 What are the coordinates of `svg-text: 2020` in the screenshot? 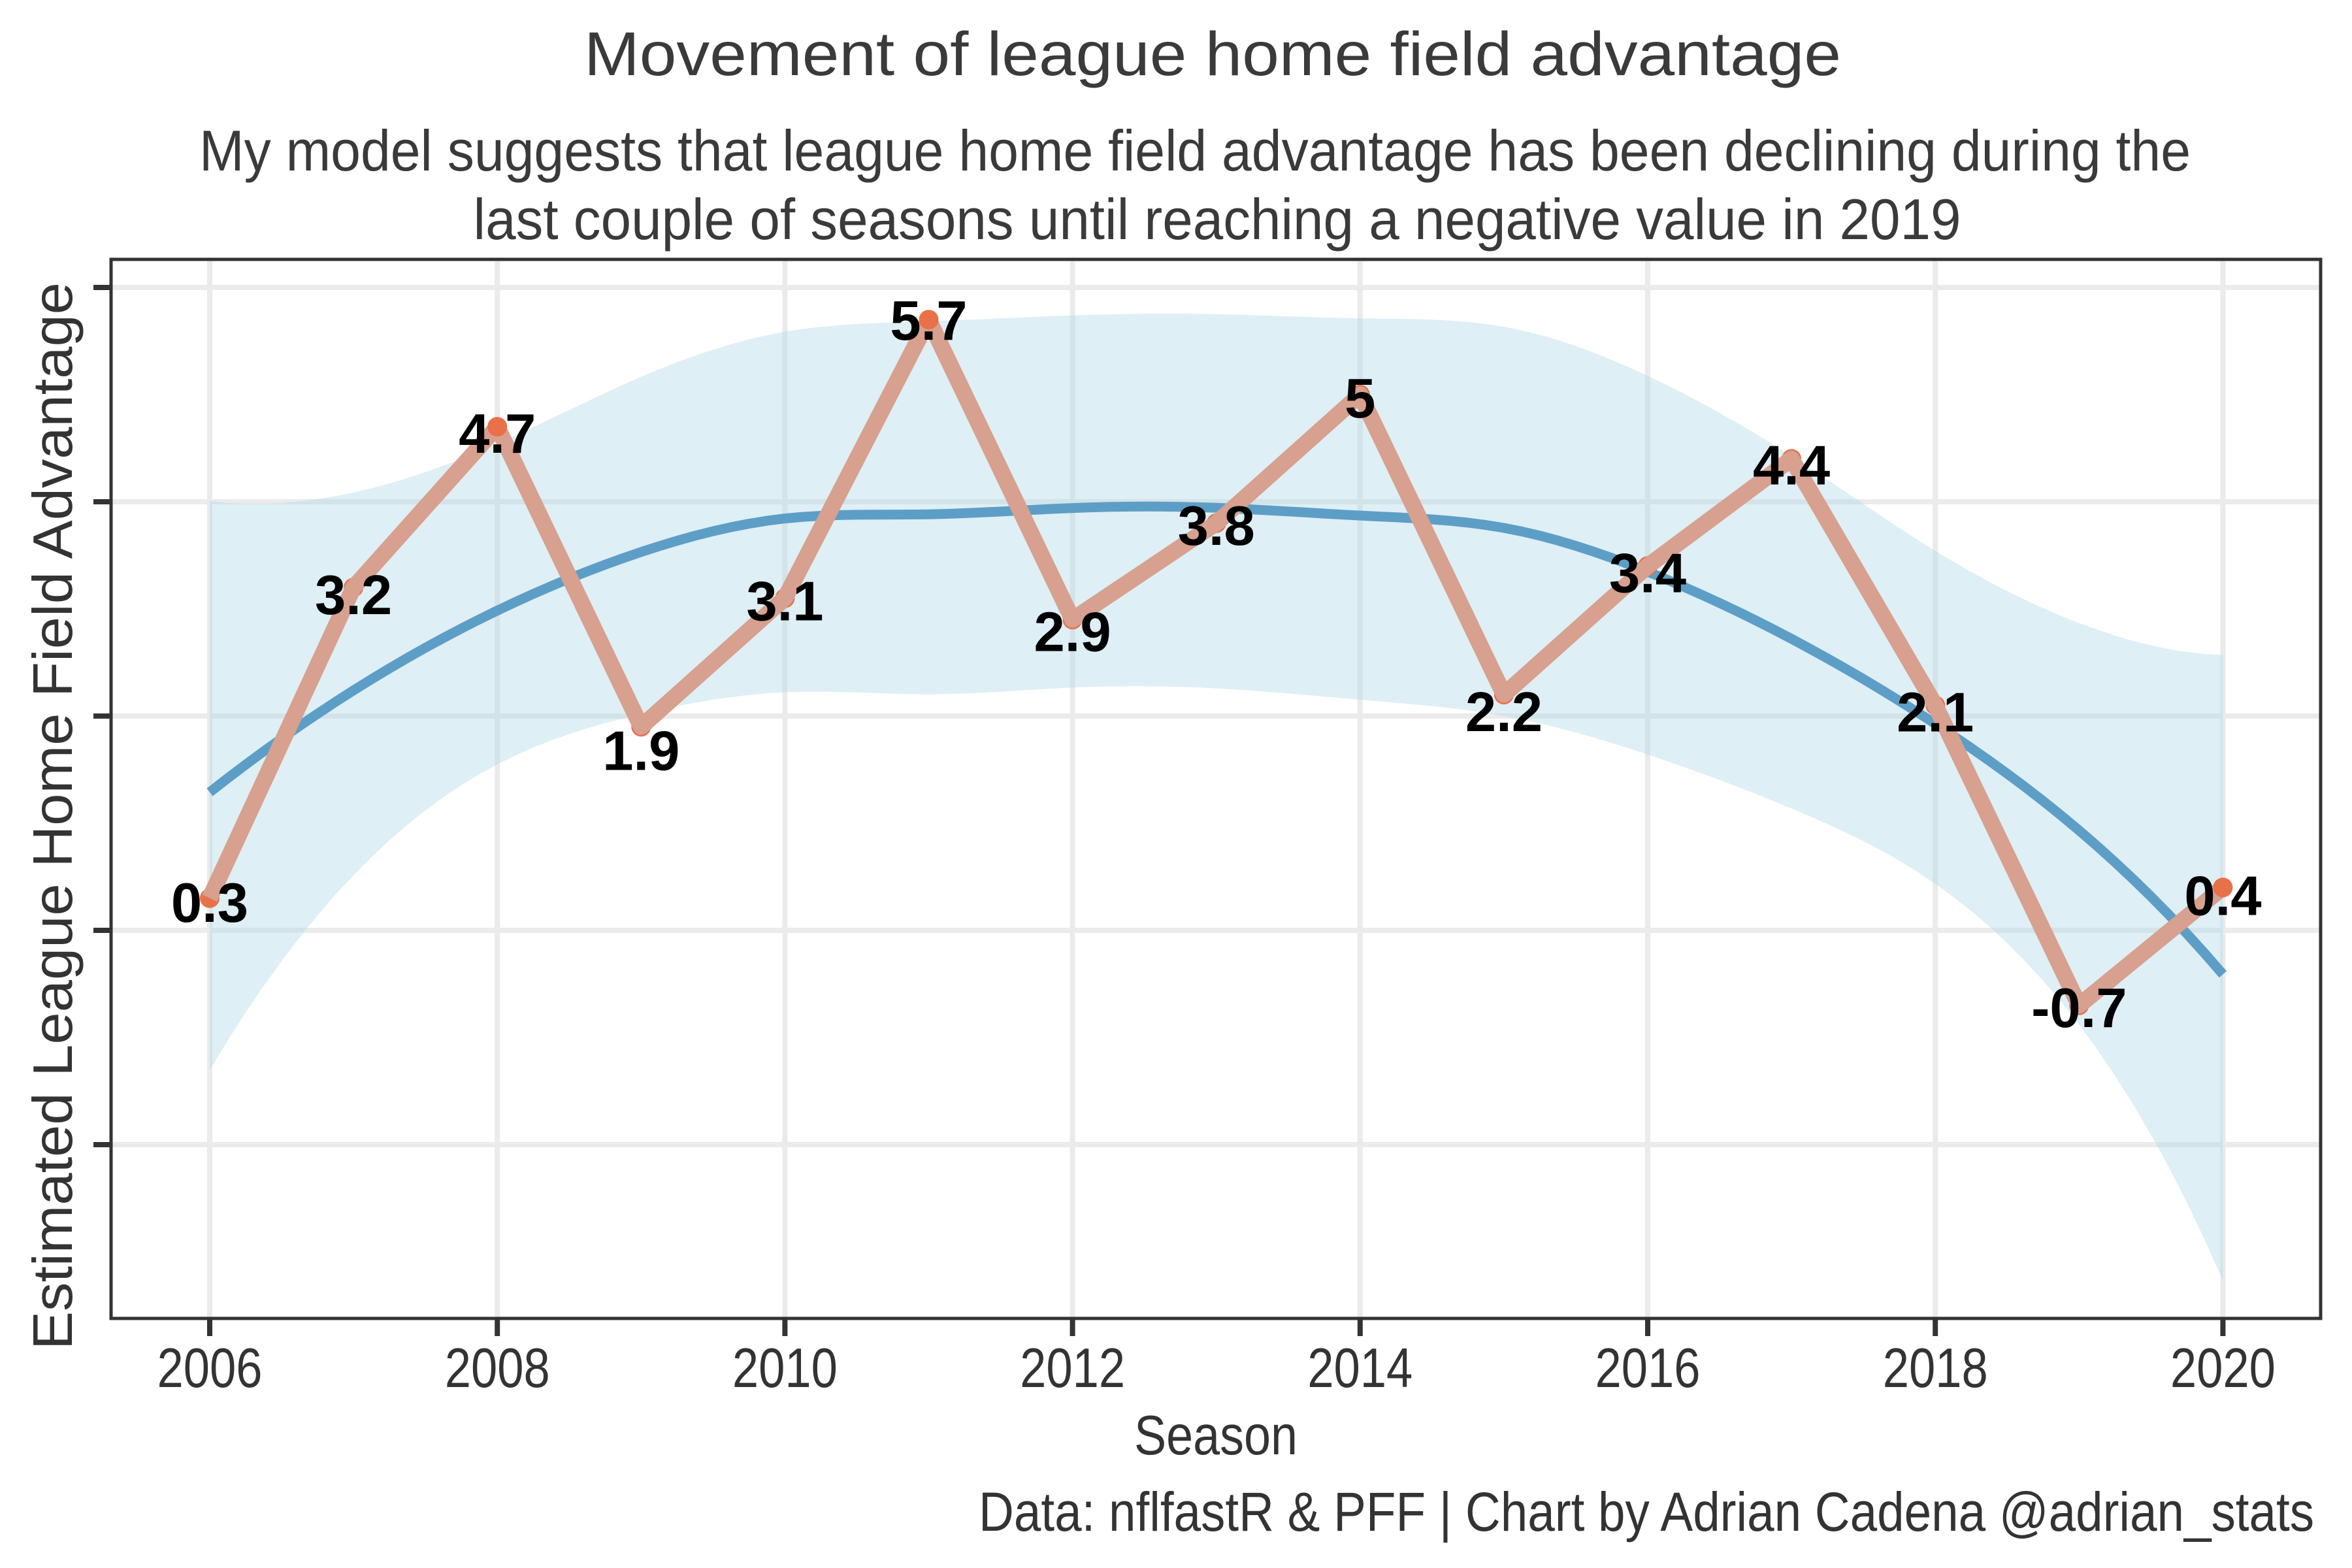 It's located at (2223, 1368).